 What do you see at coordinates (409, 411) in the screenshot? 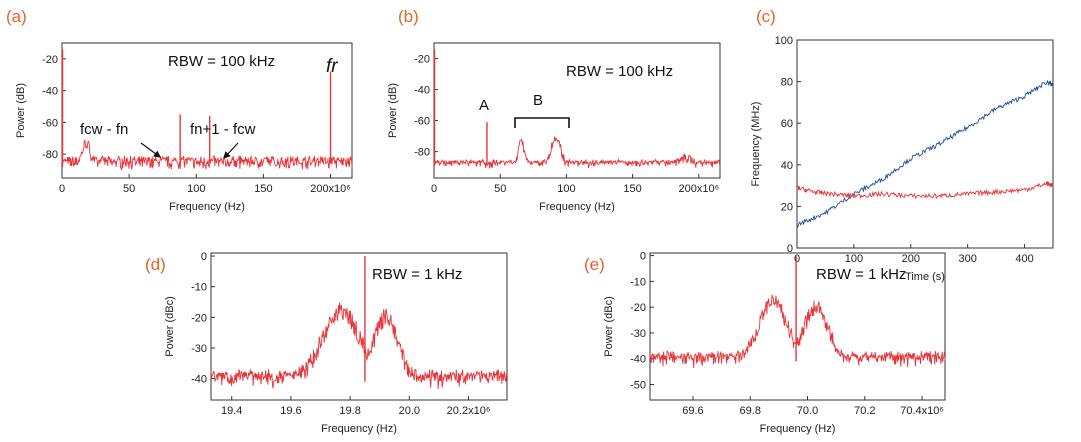
I see `x-tick-label: 20.0` at bounding box center [409, 411].